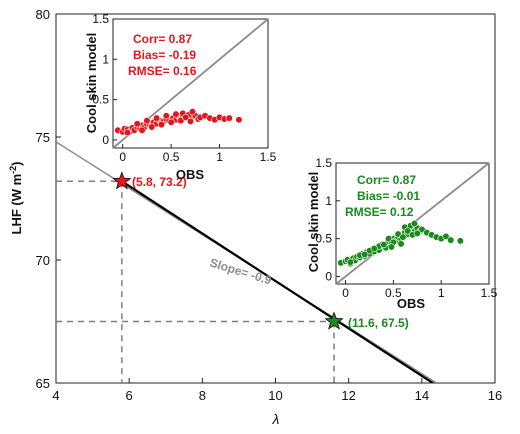 The width and height of the screenshot is (520, 434). I want to click on y-tick-label: 80, so click(43, 14).